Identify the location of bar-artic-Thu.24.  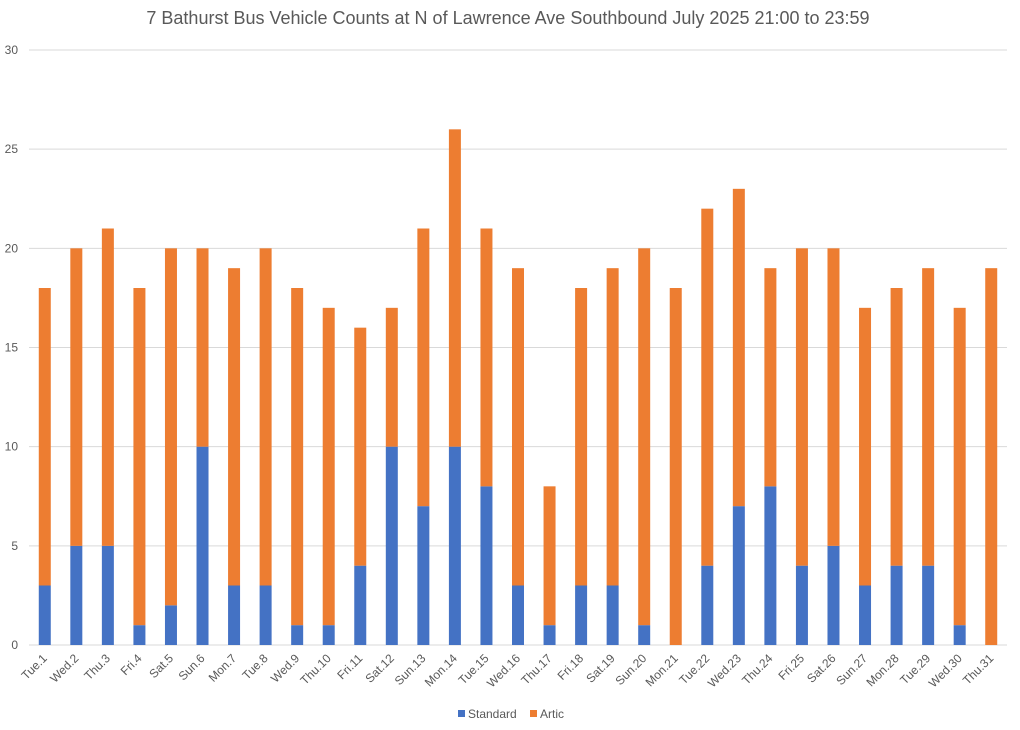
(770, 377).